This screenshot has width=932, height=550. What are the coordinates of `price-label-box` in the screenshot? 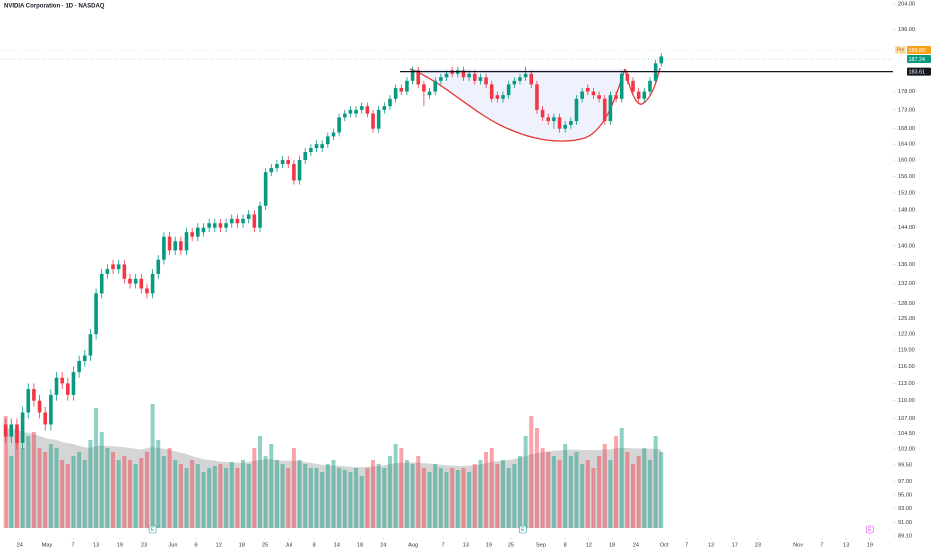 It's located at (919, 71).